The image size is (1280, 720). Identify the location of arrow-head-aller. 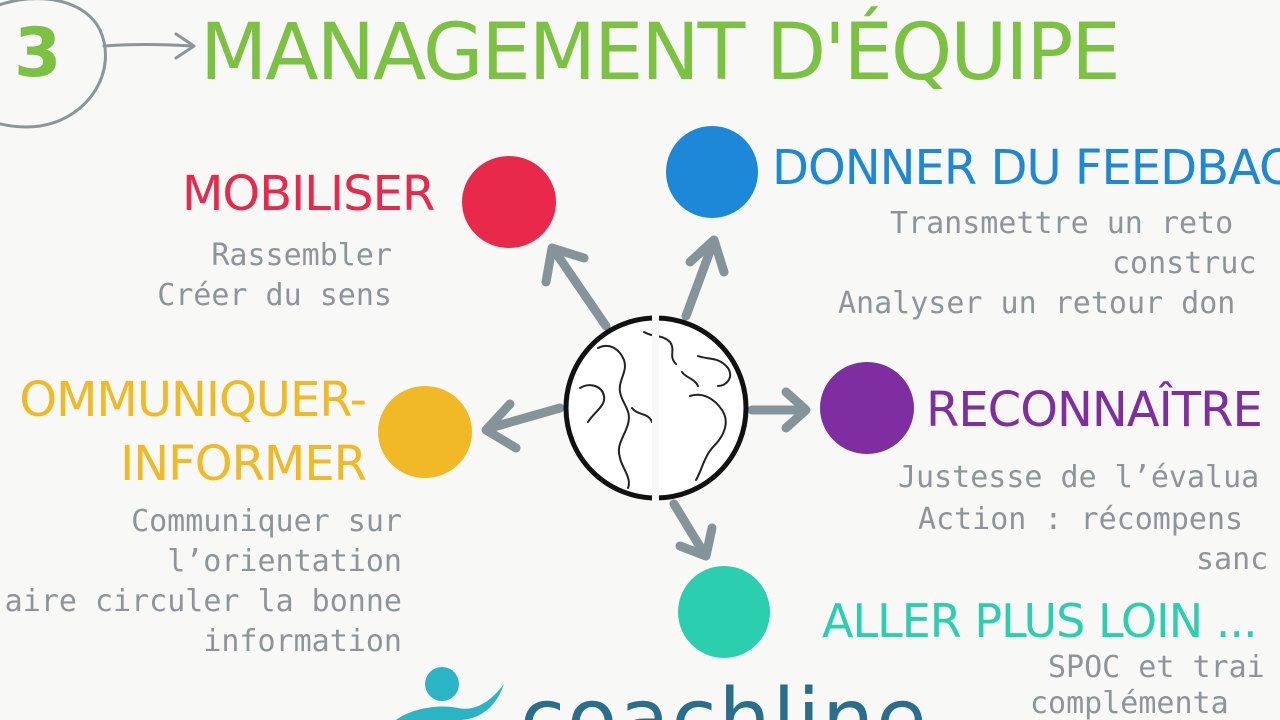
(696, 542).